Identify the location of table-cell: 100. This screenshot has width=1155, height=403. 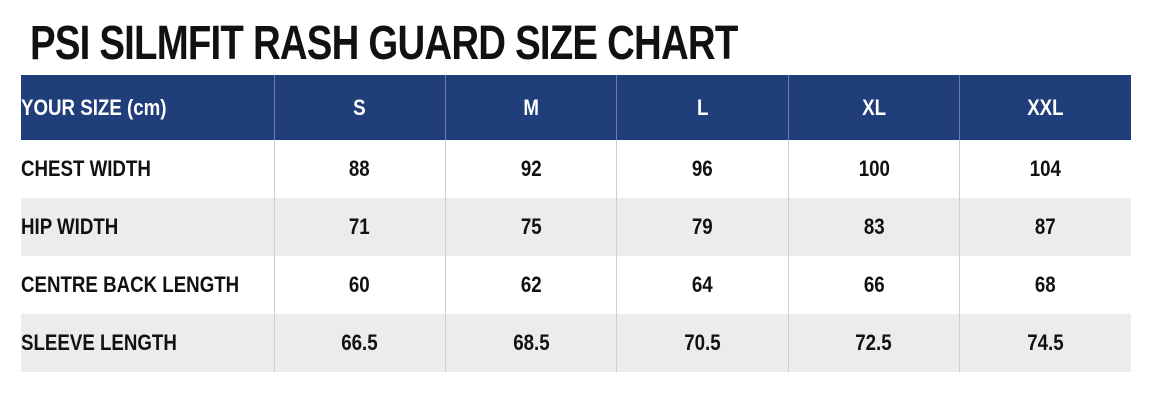
(873, 169).